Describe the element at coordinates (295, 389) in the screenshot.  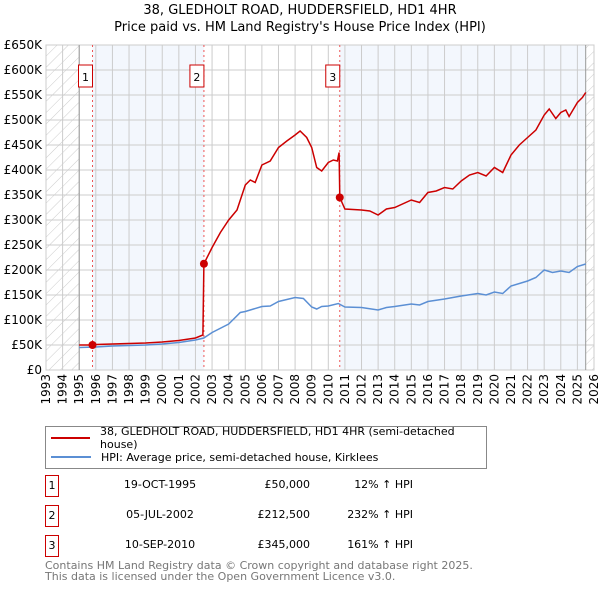
I see `x-tick-label: 2008` at that location.